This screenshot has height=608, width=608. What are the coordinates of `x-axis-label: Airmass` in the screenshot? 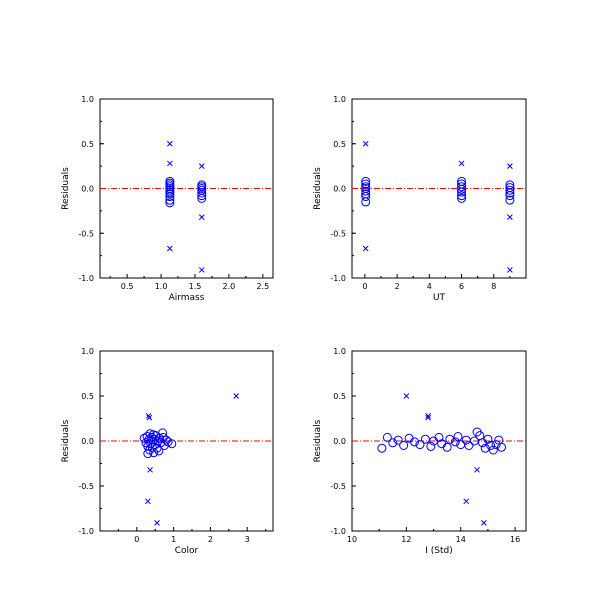 It's located at (187, 298).